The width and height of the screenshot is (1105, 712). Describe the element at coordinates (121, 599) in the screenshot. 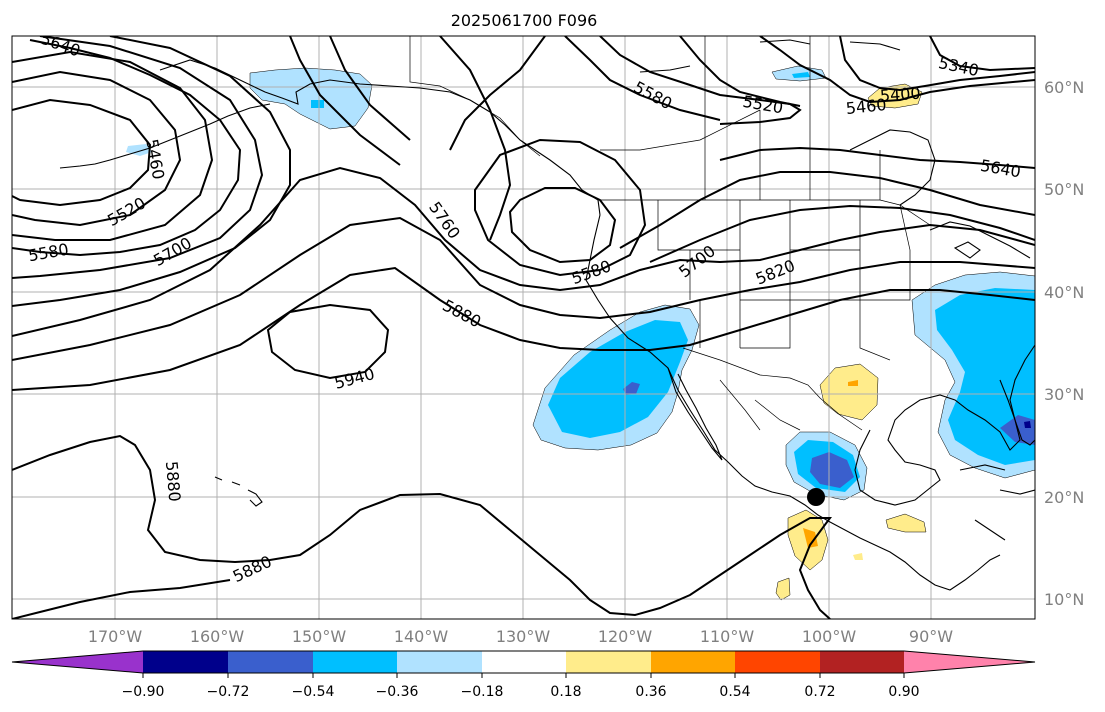

I see `contour-5880-sw-tail` at that location.